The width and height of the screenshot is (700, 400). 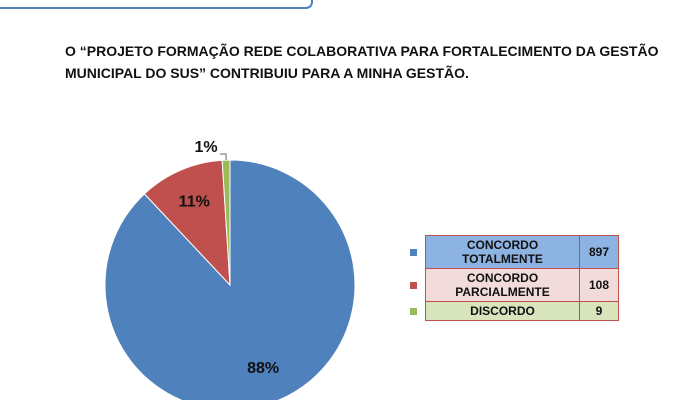 I want to click on legend-row: CONCORDO TOTALMENTE 897, so click(x=522, y=252).